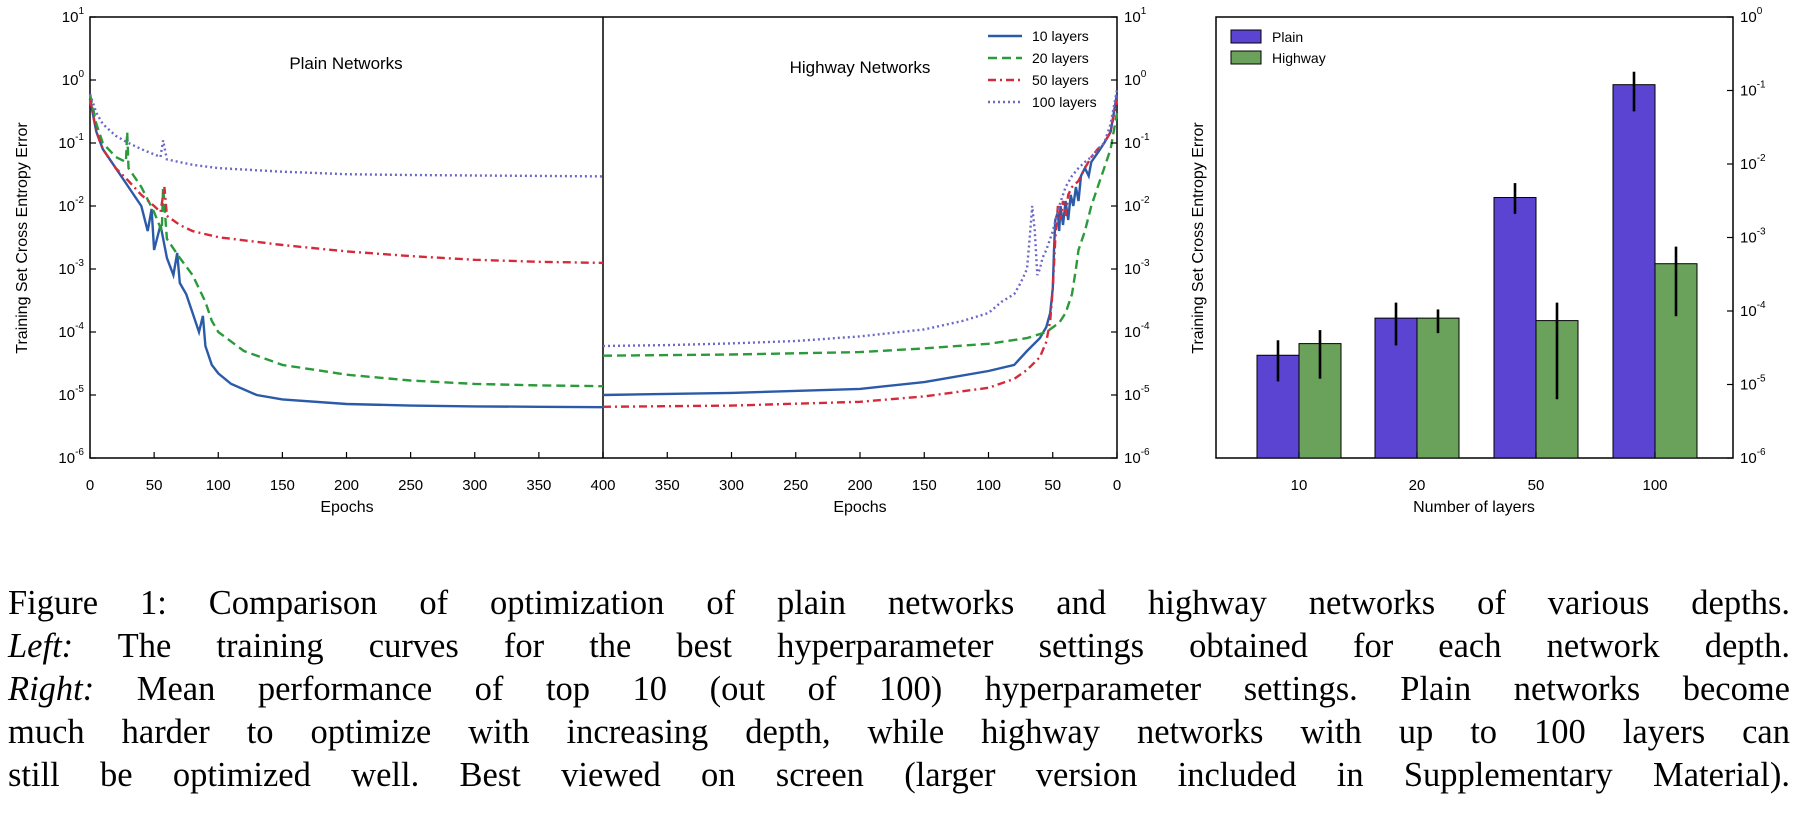  Describe the element at coordinates (346, 485) in the screenshot. I see `plain-x-tick-label: 200` at that location.